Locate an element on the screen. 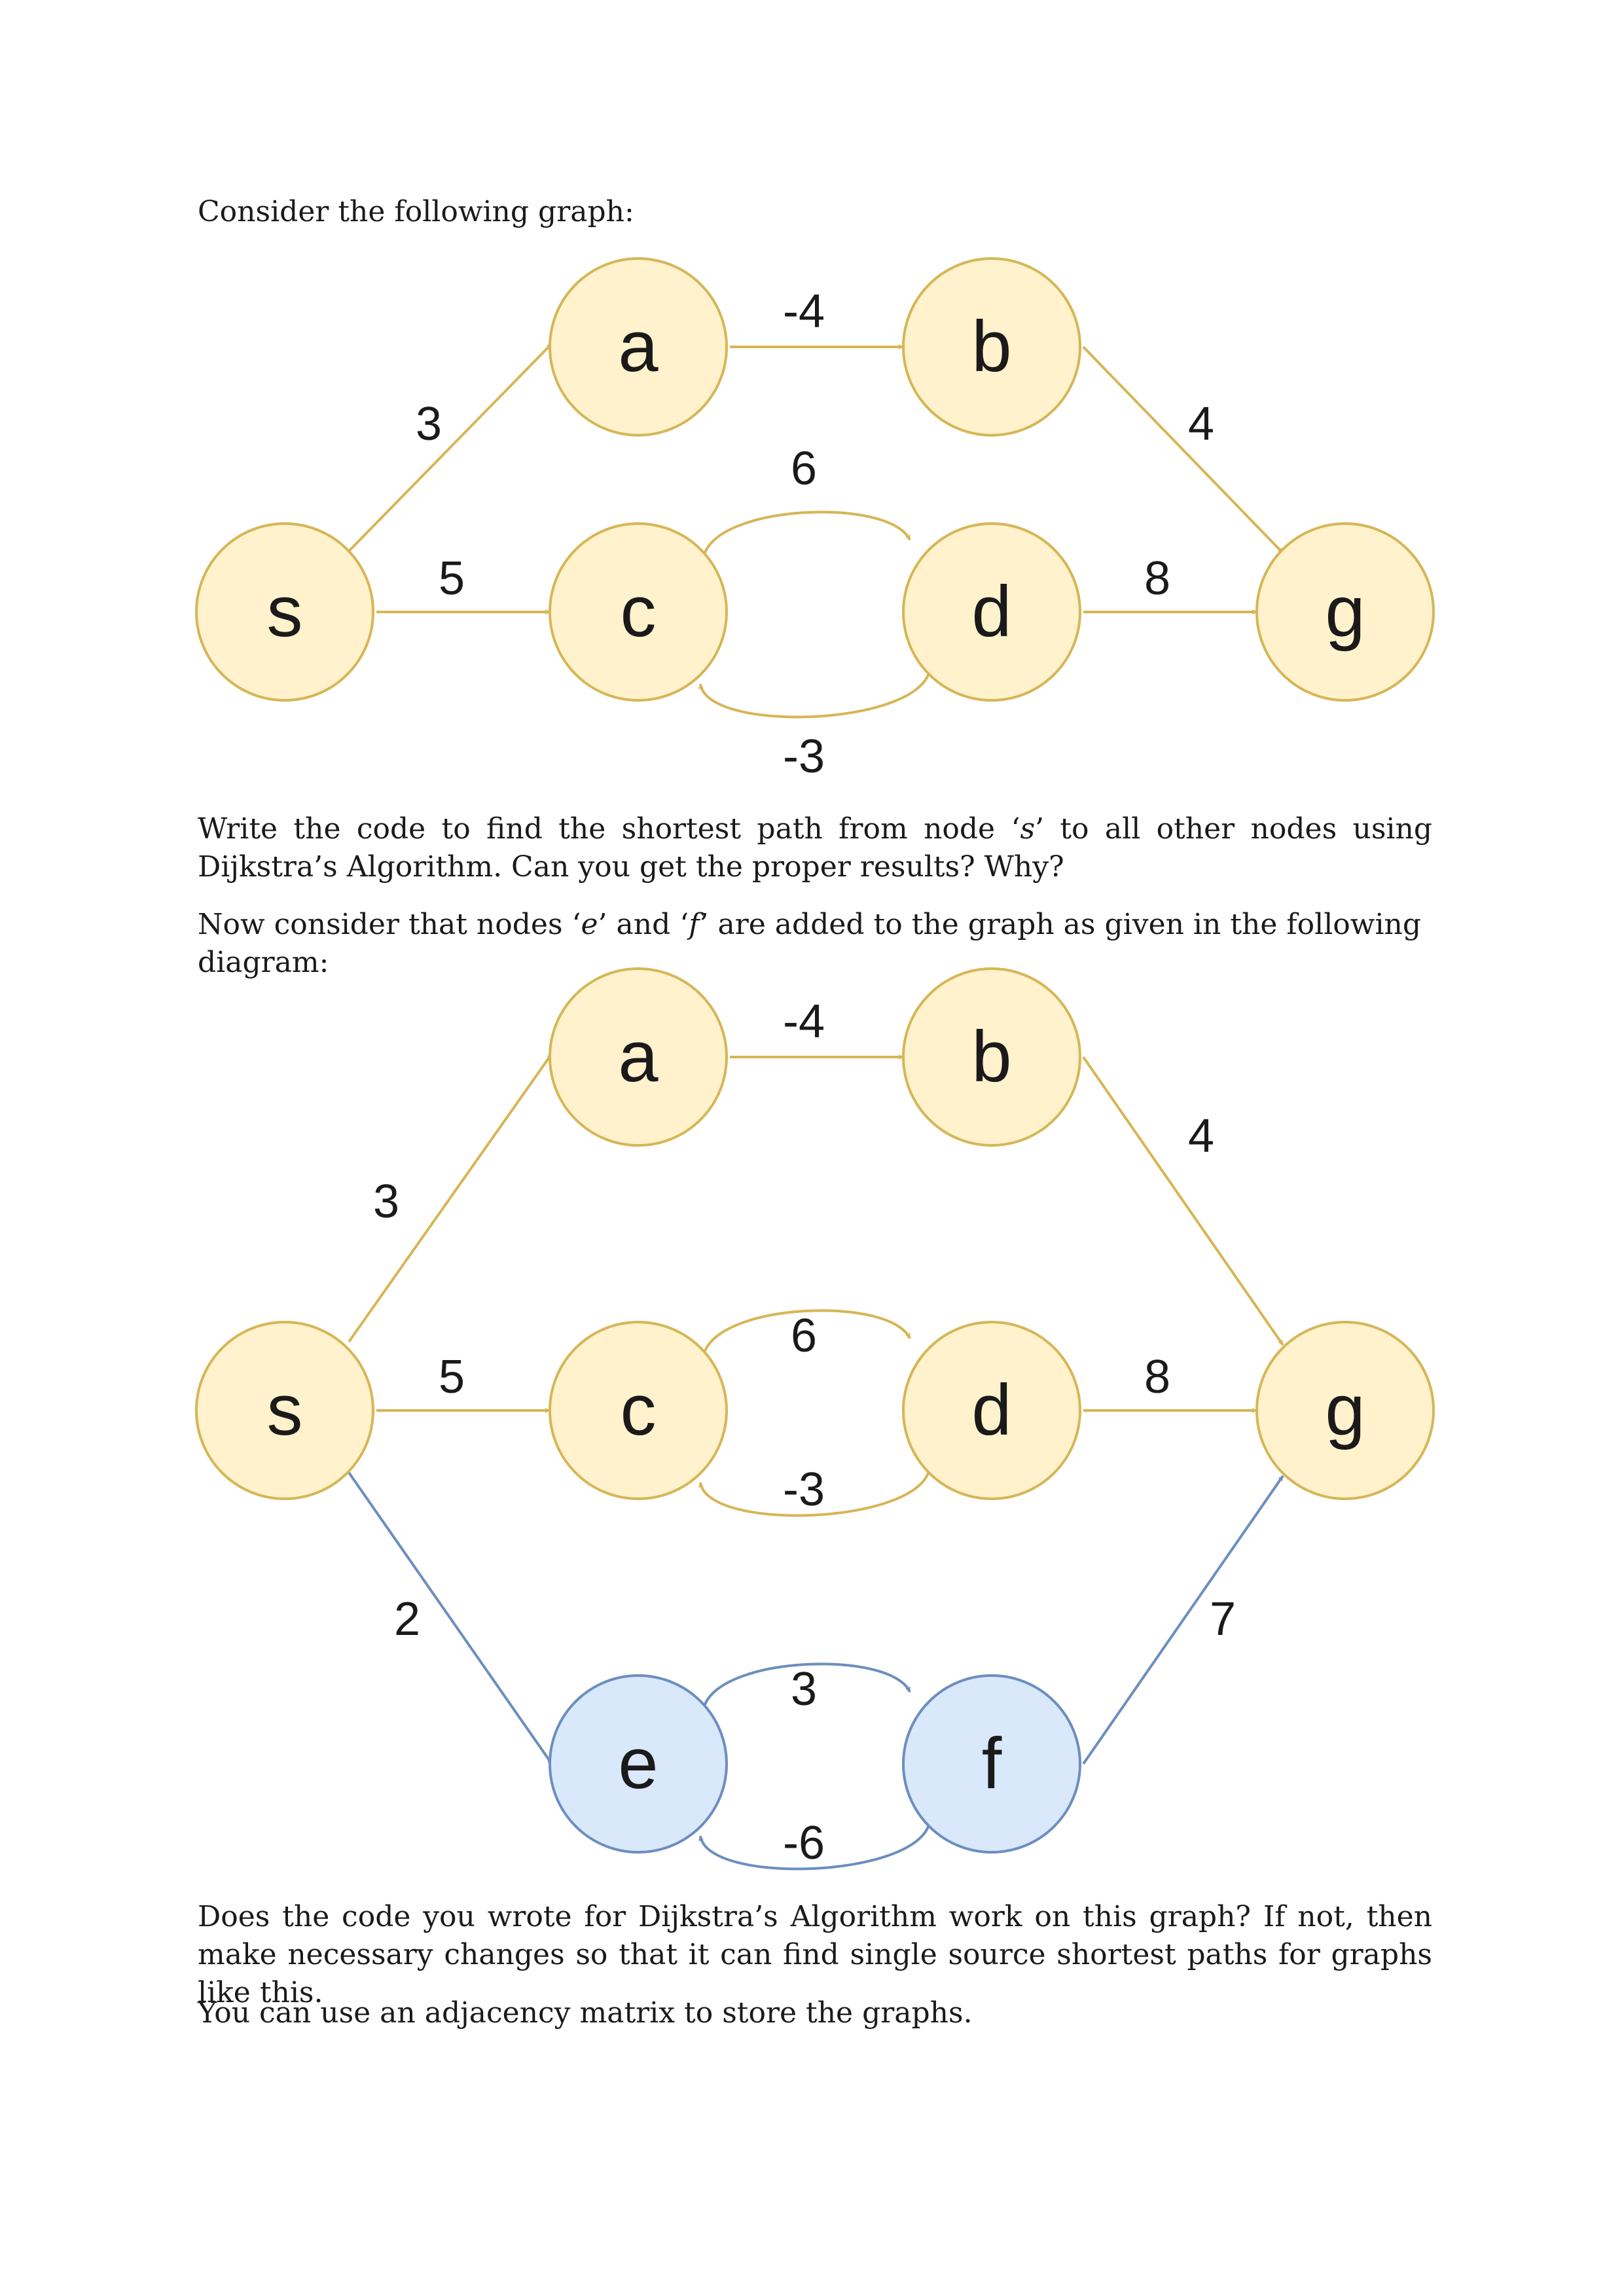  node2-b is located at coordinates (991, 1057).